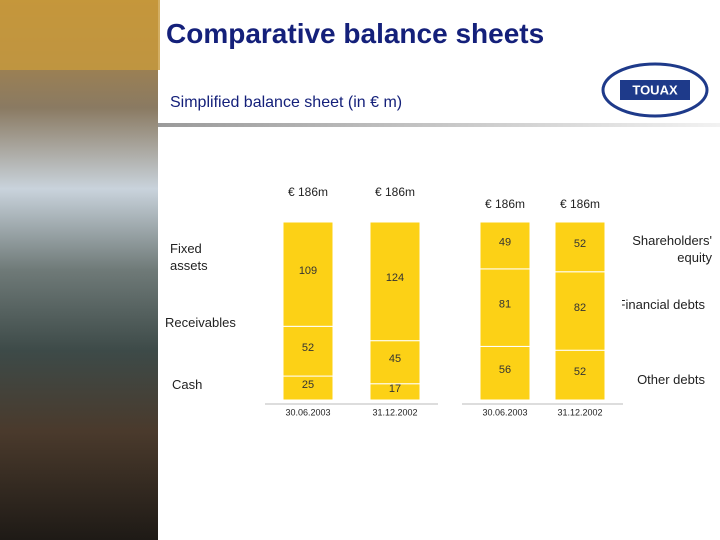 The width and height of the screenshot is (720, 540). I want to click on series-label: Shareholders' equity, so click(672, 249).